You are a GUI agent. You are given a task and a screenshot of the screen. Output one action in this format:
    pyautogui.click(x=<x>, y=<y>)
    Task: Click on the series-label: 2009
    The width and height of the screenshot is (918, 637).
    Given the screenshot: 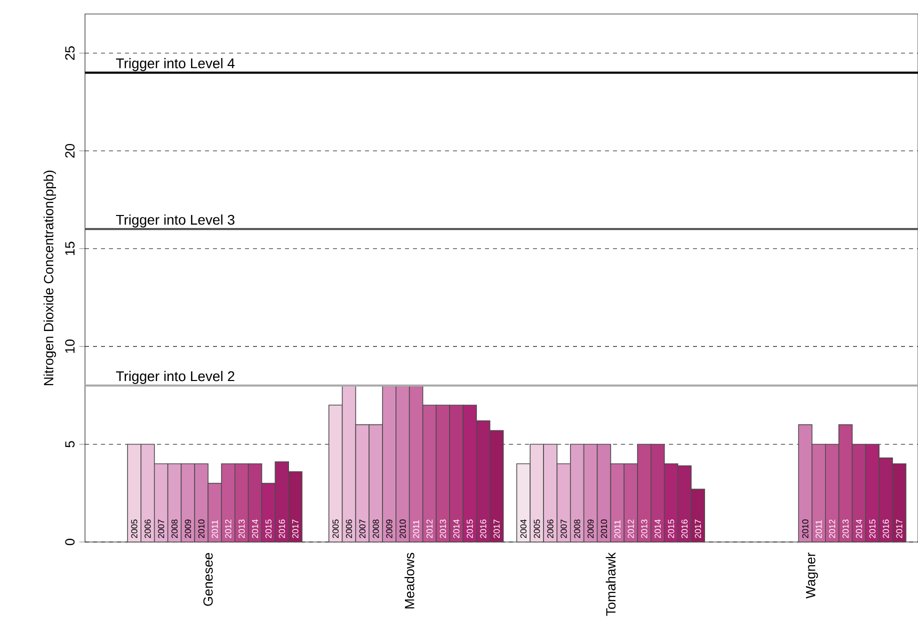 What is the action you would take?
    pyautogui.click(x=389, y=529)
    